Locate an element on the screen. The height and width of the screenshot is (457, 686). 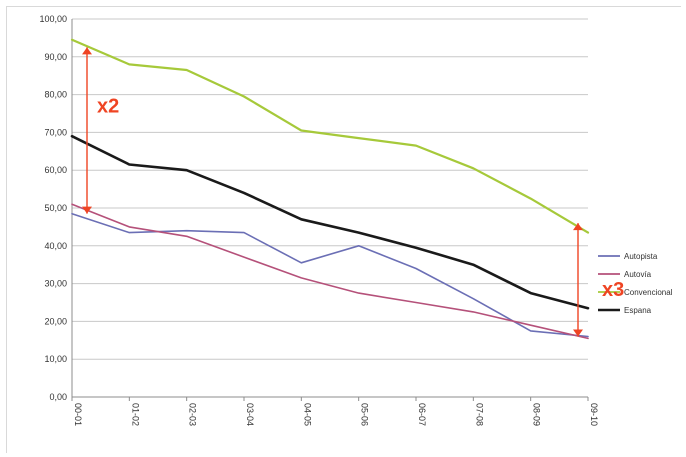
y-tick-label: 60,00 is located at coordinates (55, 170).